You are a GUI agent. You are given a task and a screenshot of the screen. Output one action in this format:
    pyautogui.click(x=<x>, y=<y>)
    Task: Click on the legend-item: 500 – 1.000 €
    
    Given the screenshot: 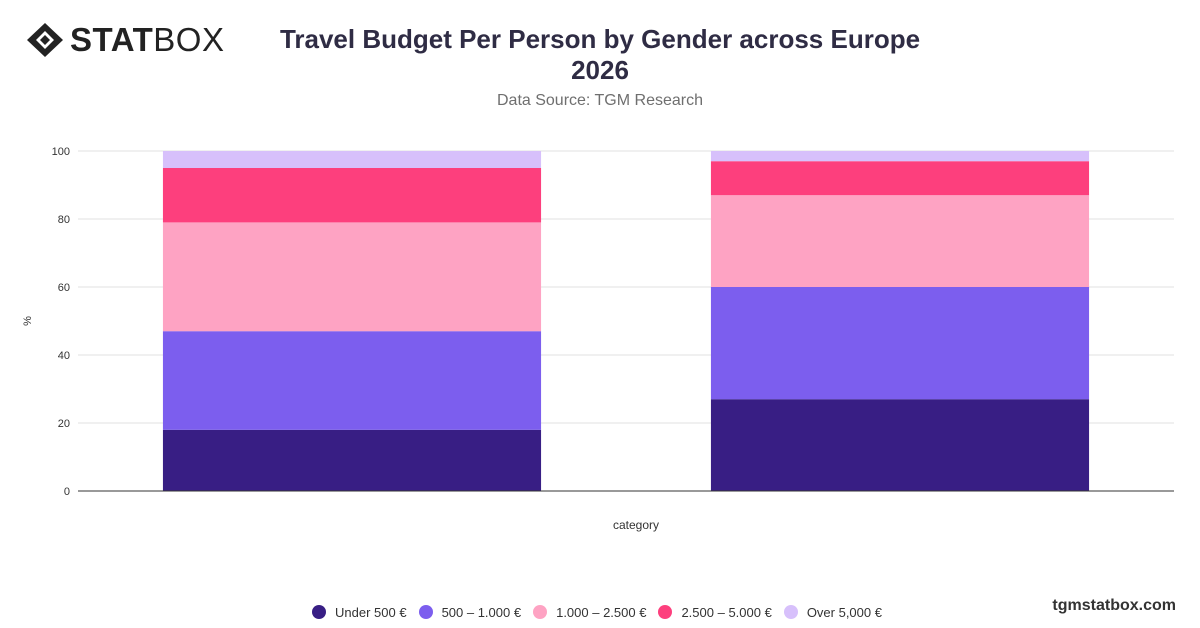 What is the action you would take?
    pyautogui.click(x=470, y=612)
    